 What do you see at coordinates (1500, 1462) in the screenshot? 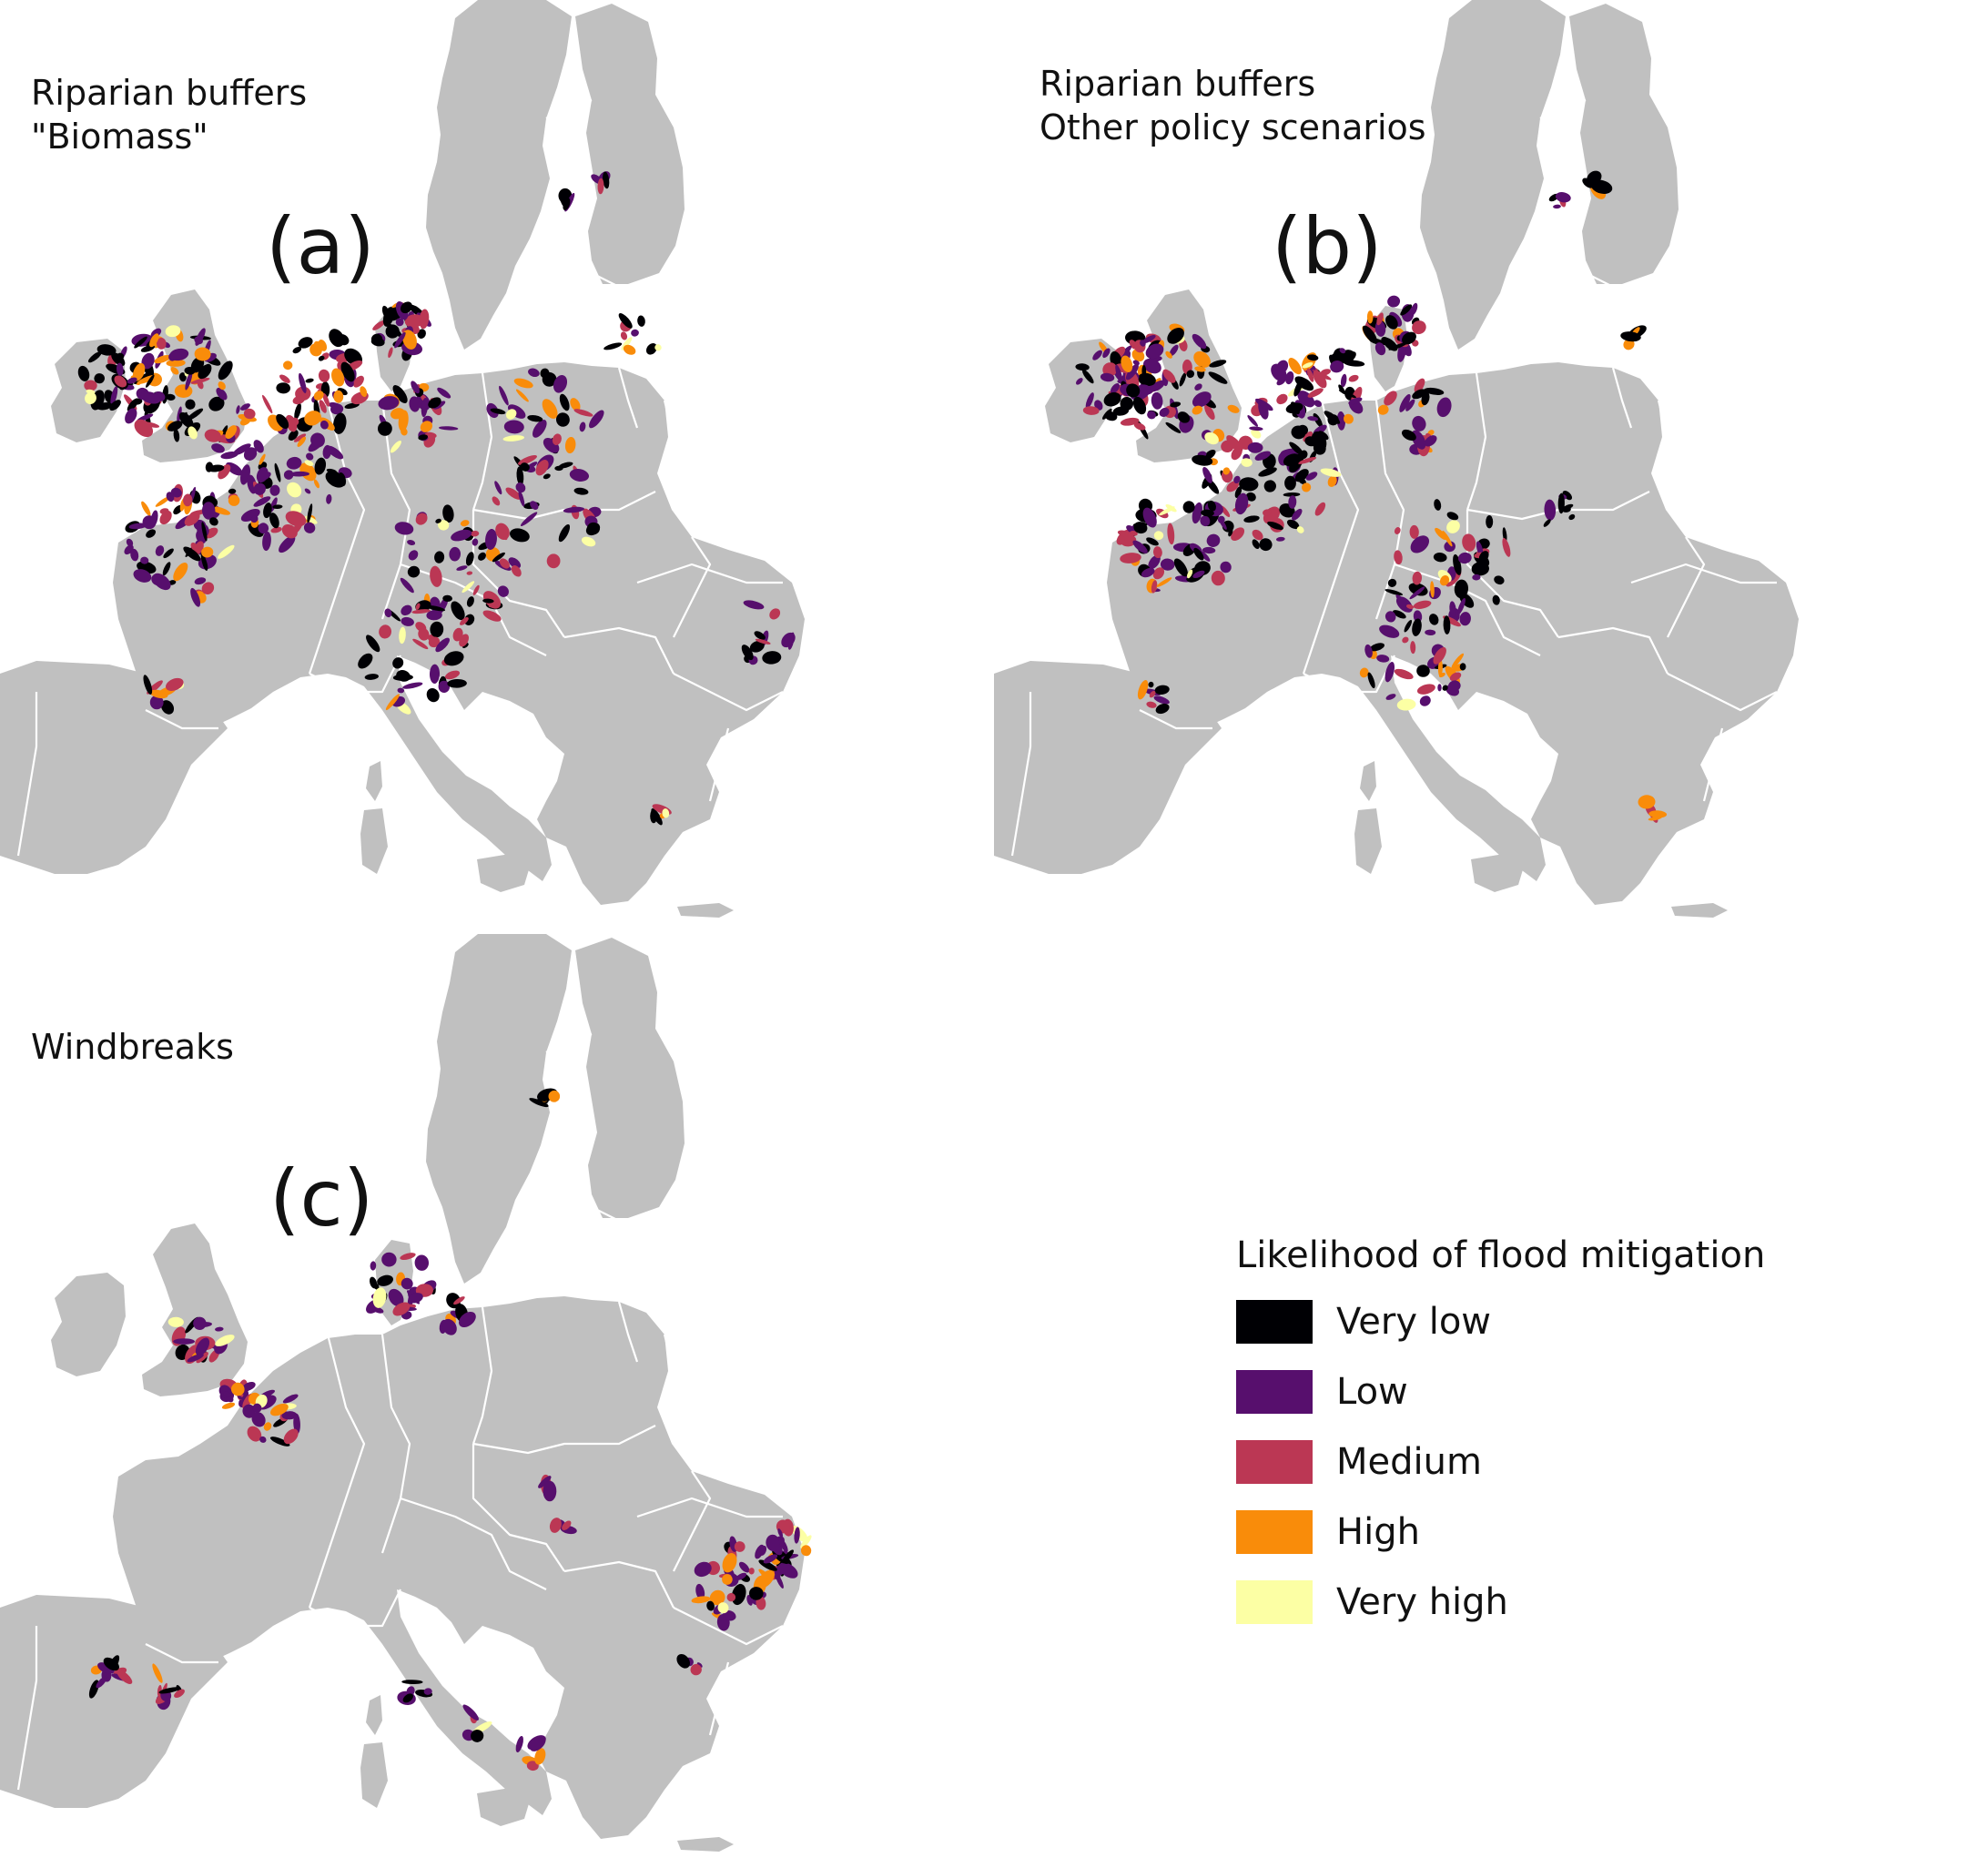
I see `legend-item-medium: Medium` at bounding box center [1500, 1462].